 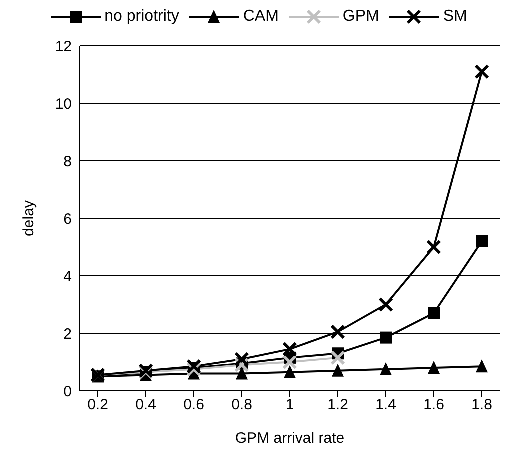 What do you see at coordinates (68, 391) in the screenshot?
I see `y-tick-label: 0` at bounding box center [68, 391].